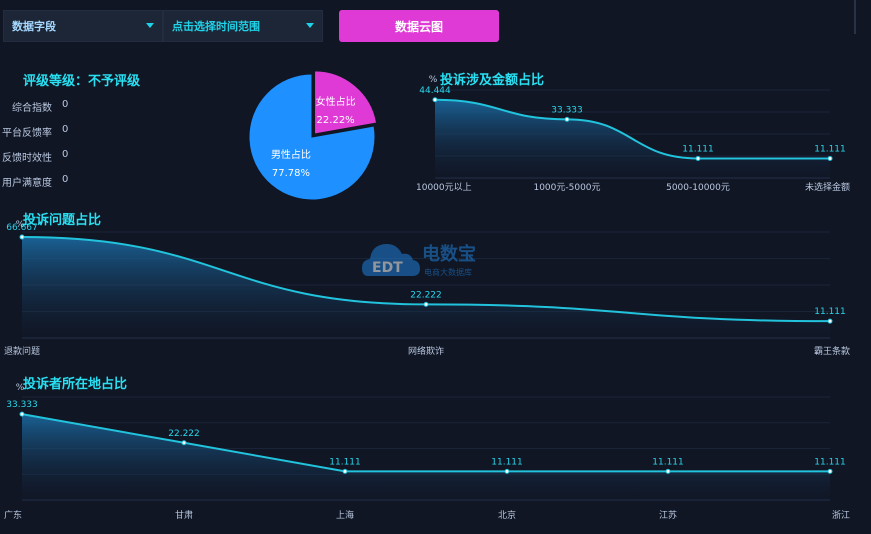 Image resolution: width=871 pixels, height=534 pixels. I want to click on rating-item-label: 用户满意度, so click(27, 183).